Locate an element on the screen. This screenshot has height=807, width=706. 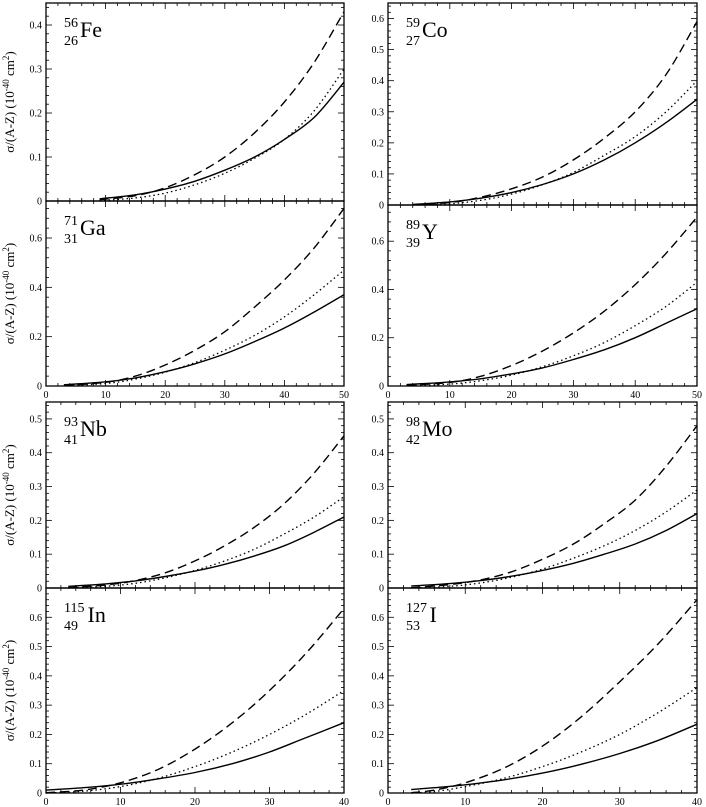
panel-fe56: 0 0.1 0.2 0.3 0.4 56 26Fe σ/(A-Z) (10-40 cm2) is located at coordinates (173, 105).